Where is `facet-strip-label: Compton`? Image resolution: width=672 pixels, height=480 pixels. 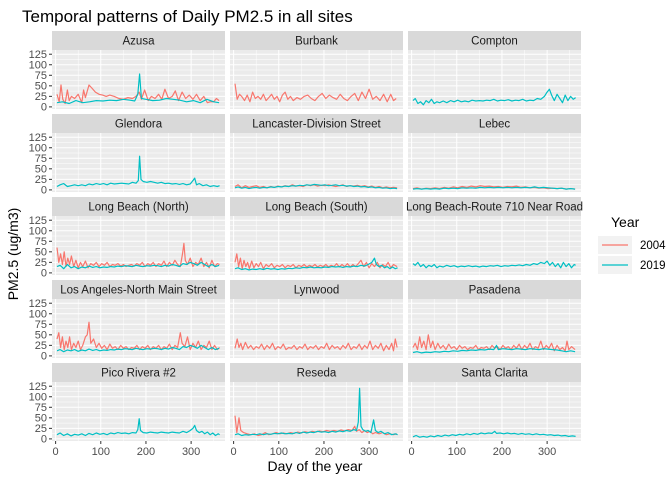 facet-strip-label: Compton is located at coordinates (494, 42).